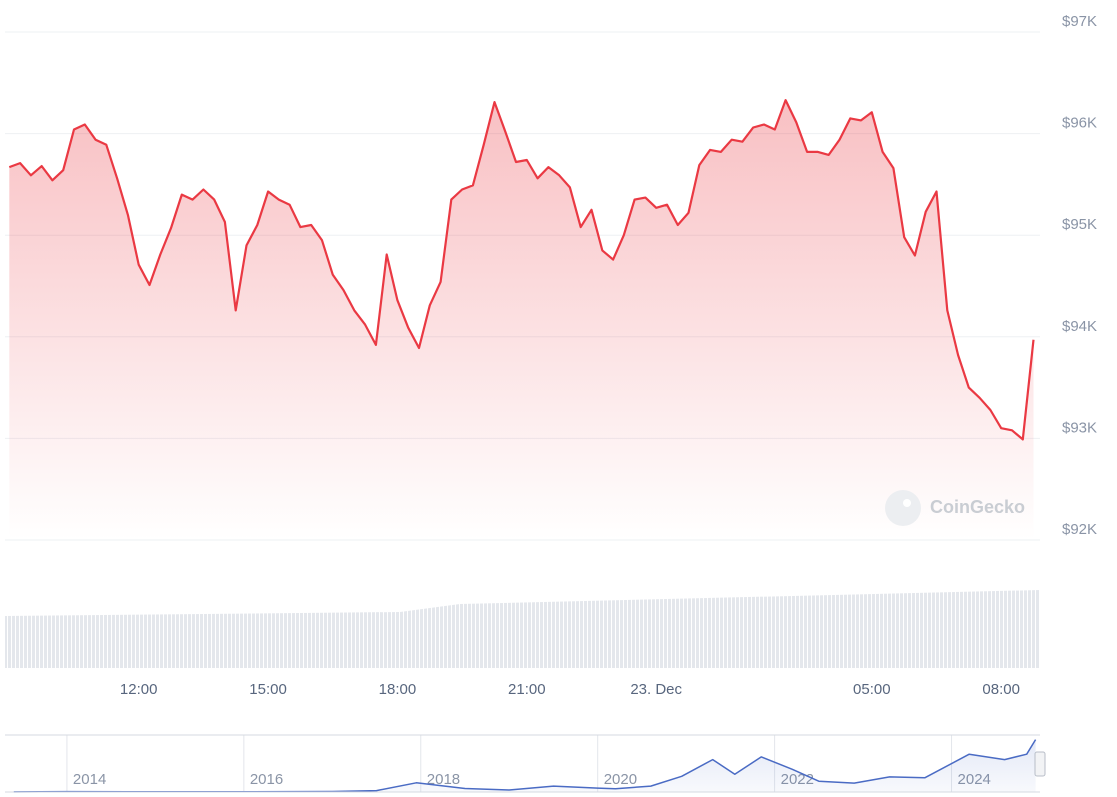 This screenshot has width=1117, height=797. Describe the element at coordinates (1079, 21) in the screenshot. I see `y-tick-label: $97K` at that location.